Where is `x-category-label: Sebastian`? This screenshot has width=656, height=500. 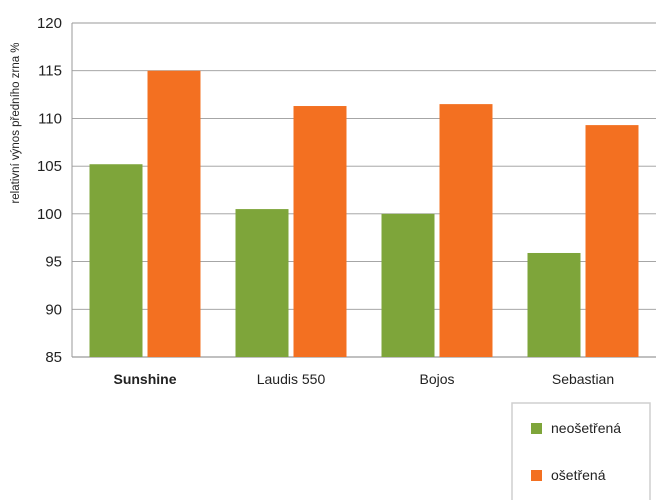 x-category-label: Sebastian is located at coordinates (583, 379).